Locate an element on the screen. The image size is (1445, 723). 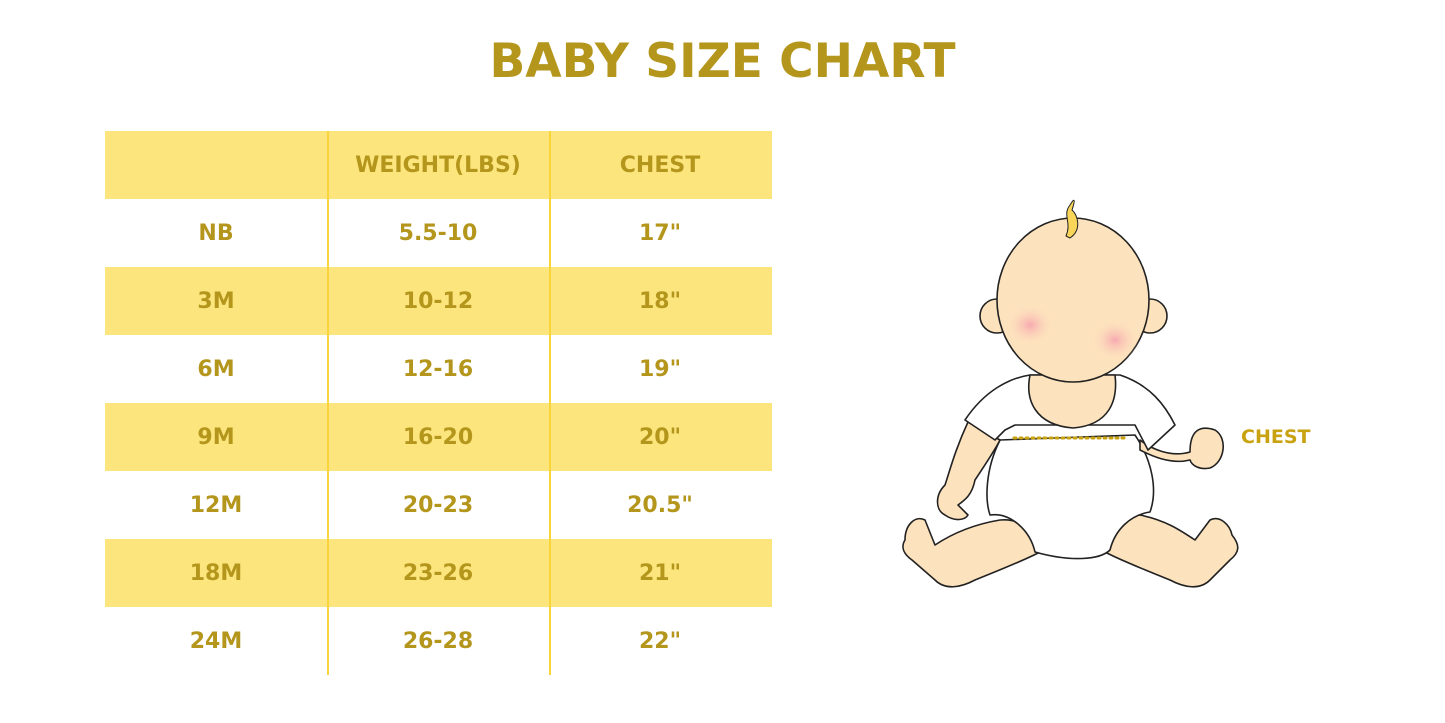
size-cell: 24M is located at coordinates (216, 641).